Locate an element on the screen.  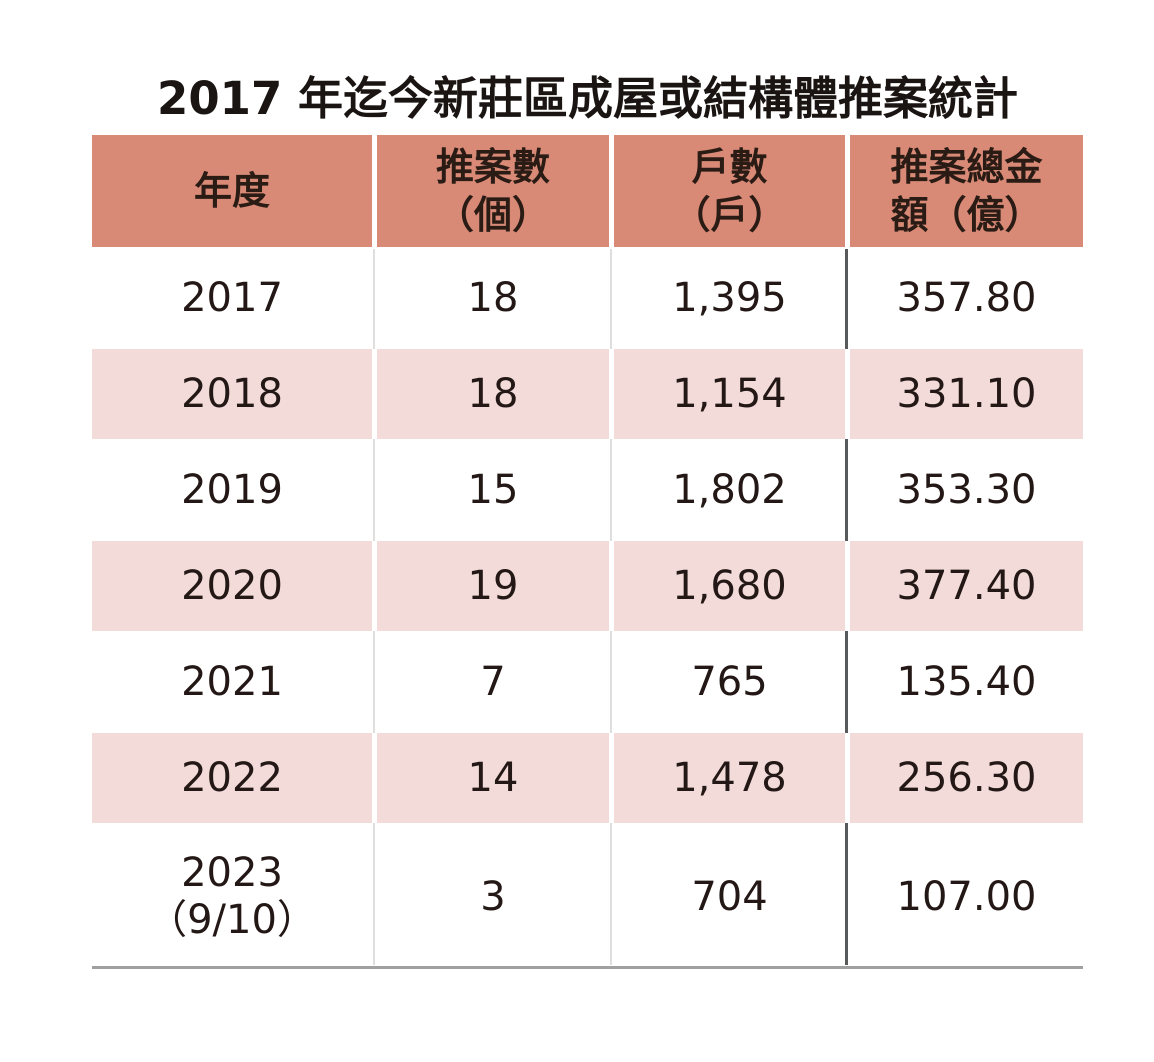
header-row: 年度 推案數 （個） 戶數 （戶） 推案總金 額（億） is located at coordinates (587, 191).